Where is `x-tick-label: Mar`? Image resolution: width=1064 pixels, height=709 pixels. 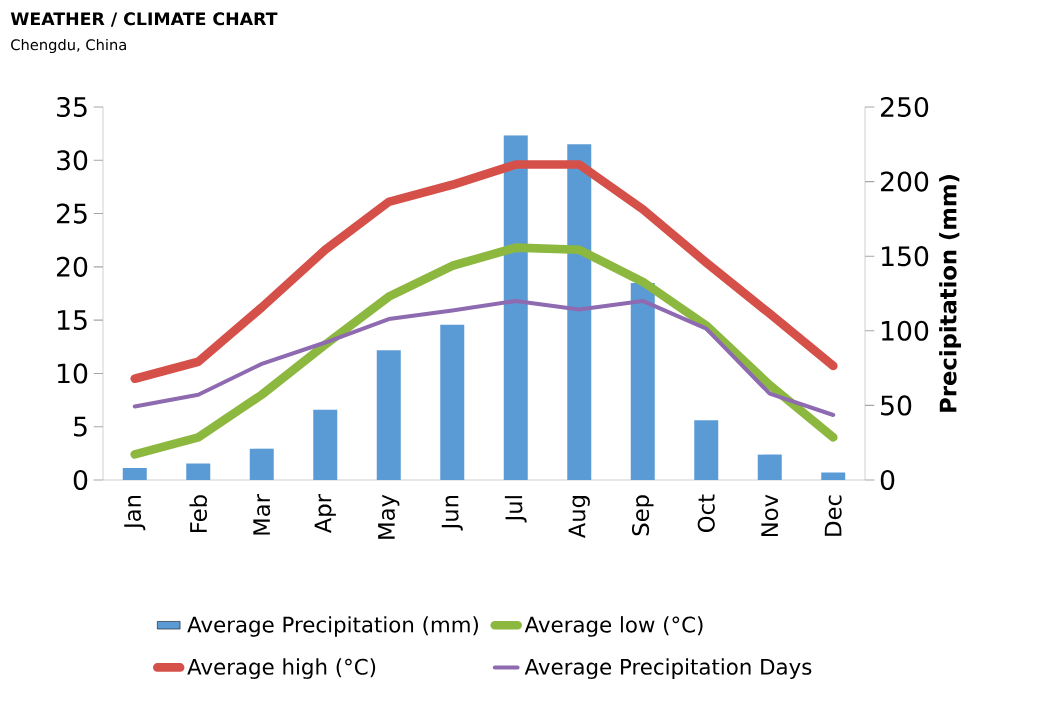
x-tick-label: Mar is located at coordinates (262, 514).